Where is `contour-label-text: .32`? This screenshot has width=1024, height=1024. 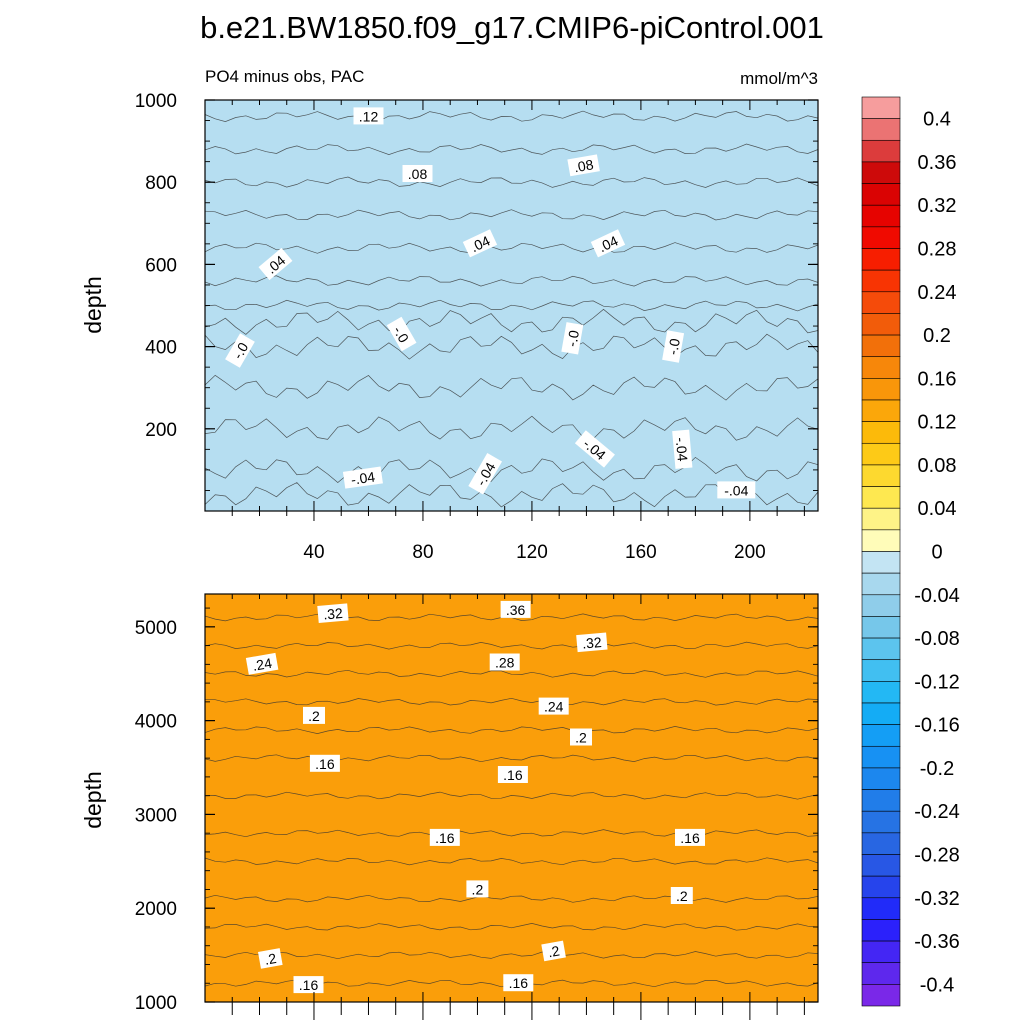 contour-label-text: .32 is located at coordinates (592, 643).